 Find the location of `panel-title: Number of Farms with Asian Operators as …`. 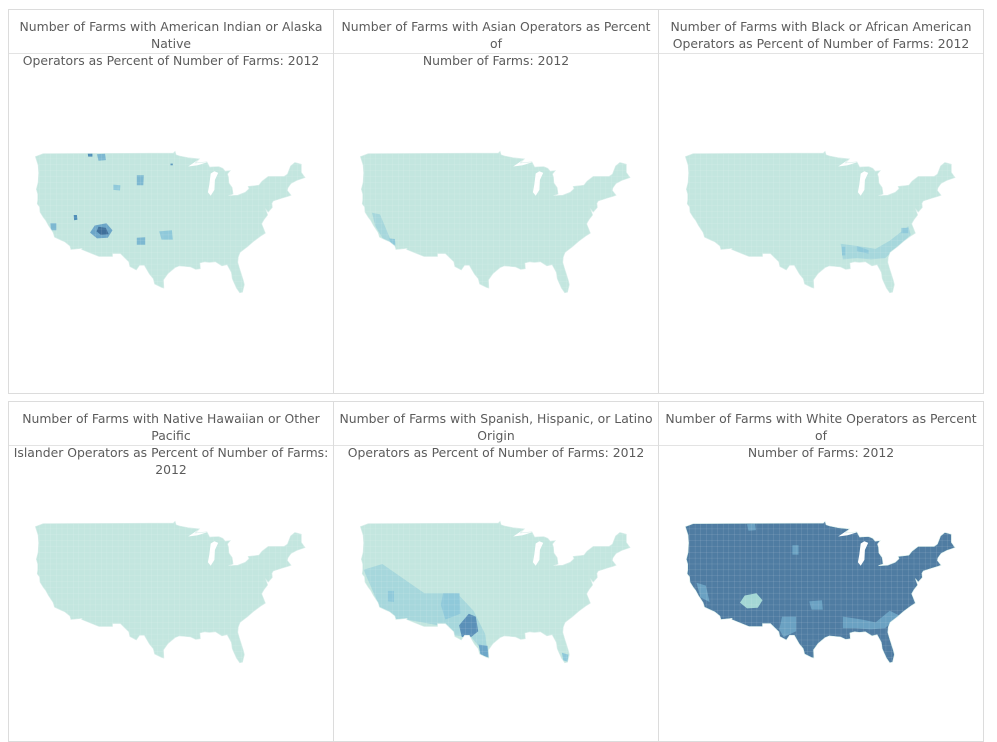

panel-title: Number of Farms with Asian Operators as … is located at coordinates (496, 39).